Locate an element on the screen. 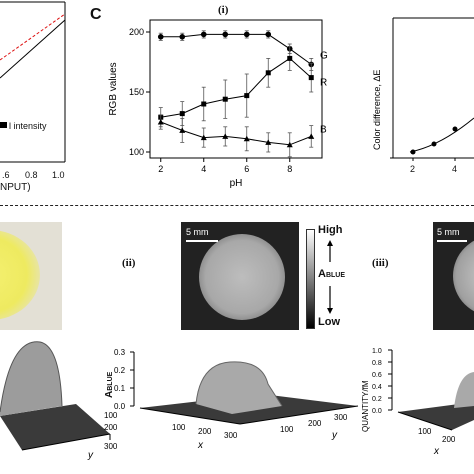 Image resolution: width=474 pixels, height=474 pixels. sub-label-iii: (iii) is located at coordinates (380, 263).